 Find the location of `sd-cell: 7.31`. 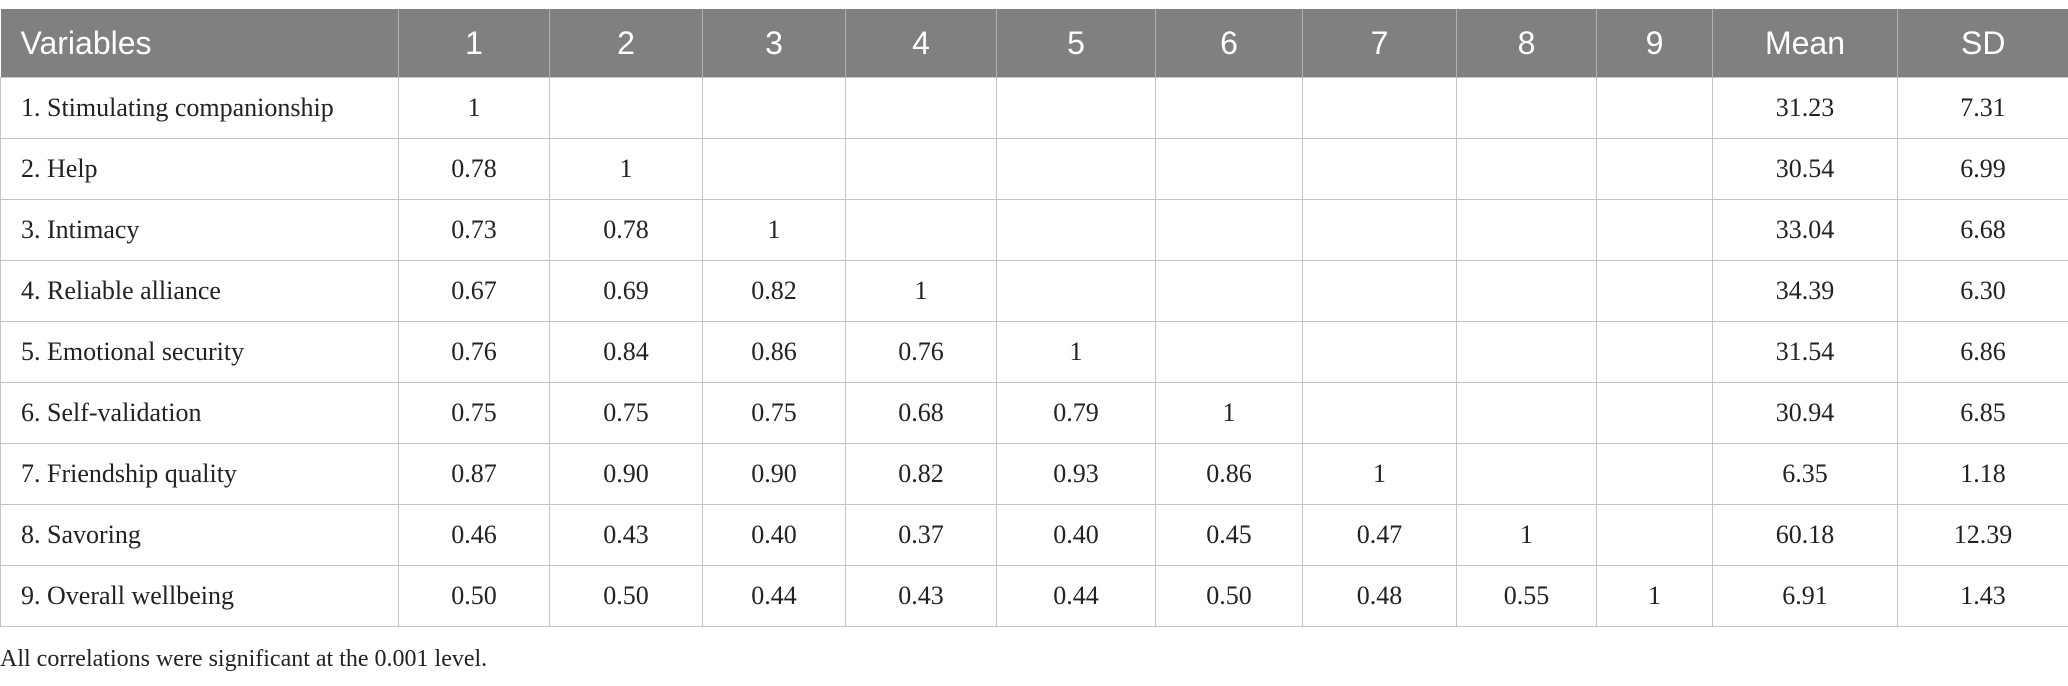

sd-cell: 7.31 is located at coordinates (1982, 108).